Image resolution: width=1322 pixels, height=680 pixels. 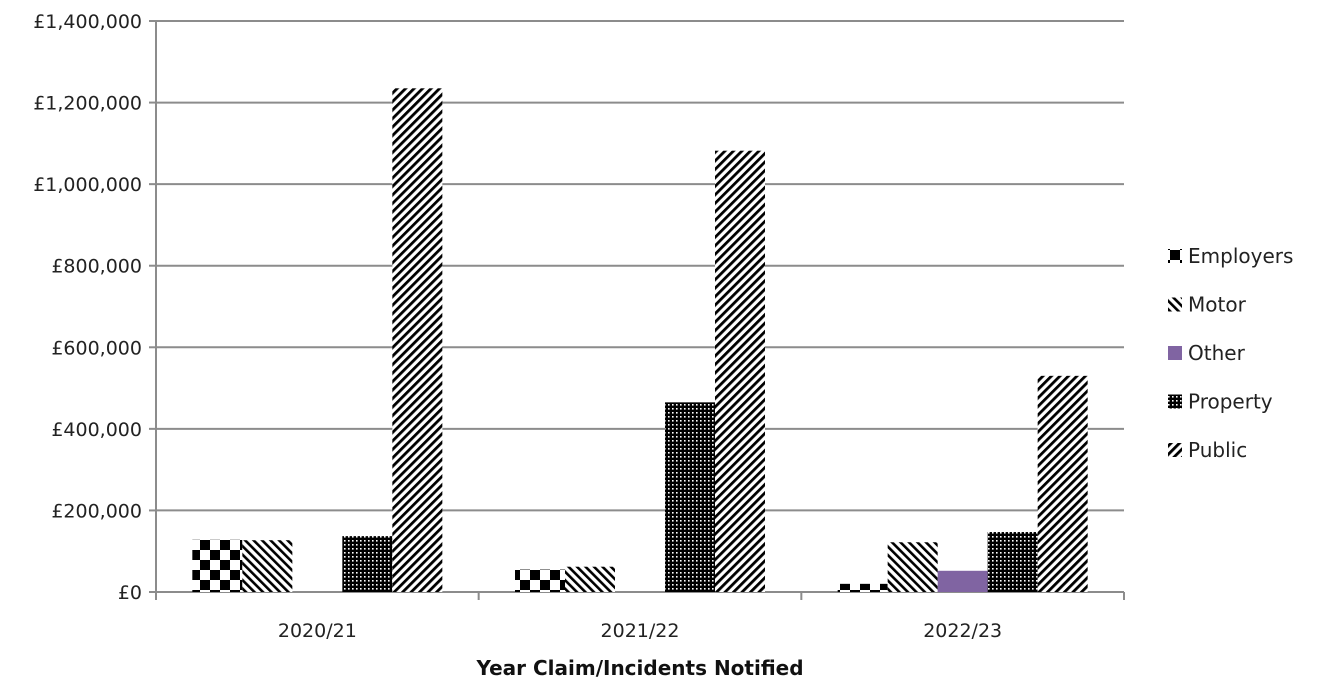 I want to click on y-tick-label: £800,000, so click(x=96, y=267).